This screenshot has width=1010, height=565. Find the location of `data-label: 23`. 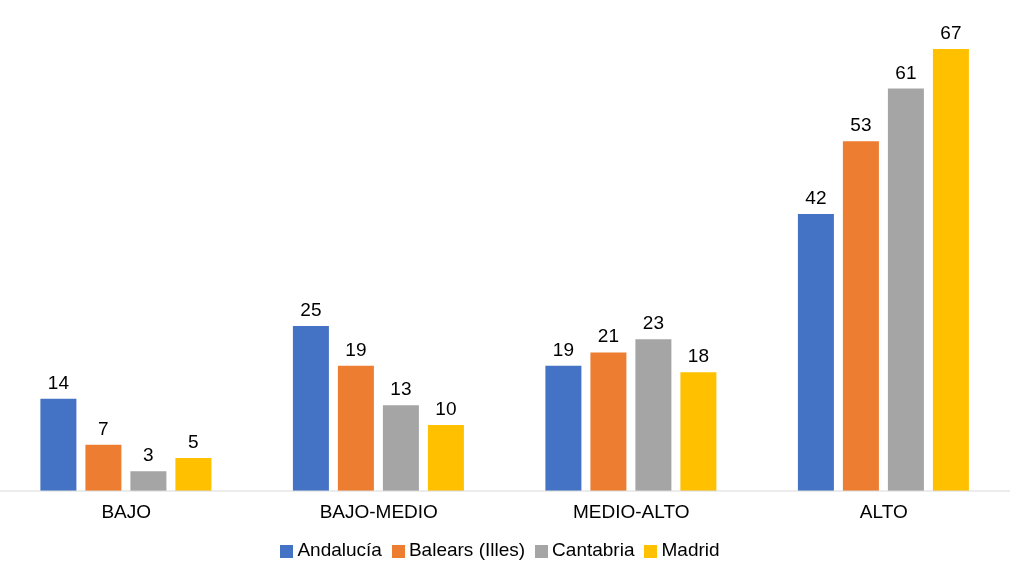

data-label: 23 is located at coordinates (653, 323).